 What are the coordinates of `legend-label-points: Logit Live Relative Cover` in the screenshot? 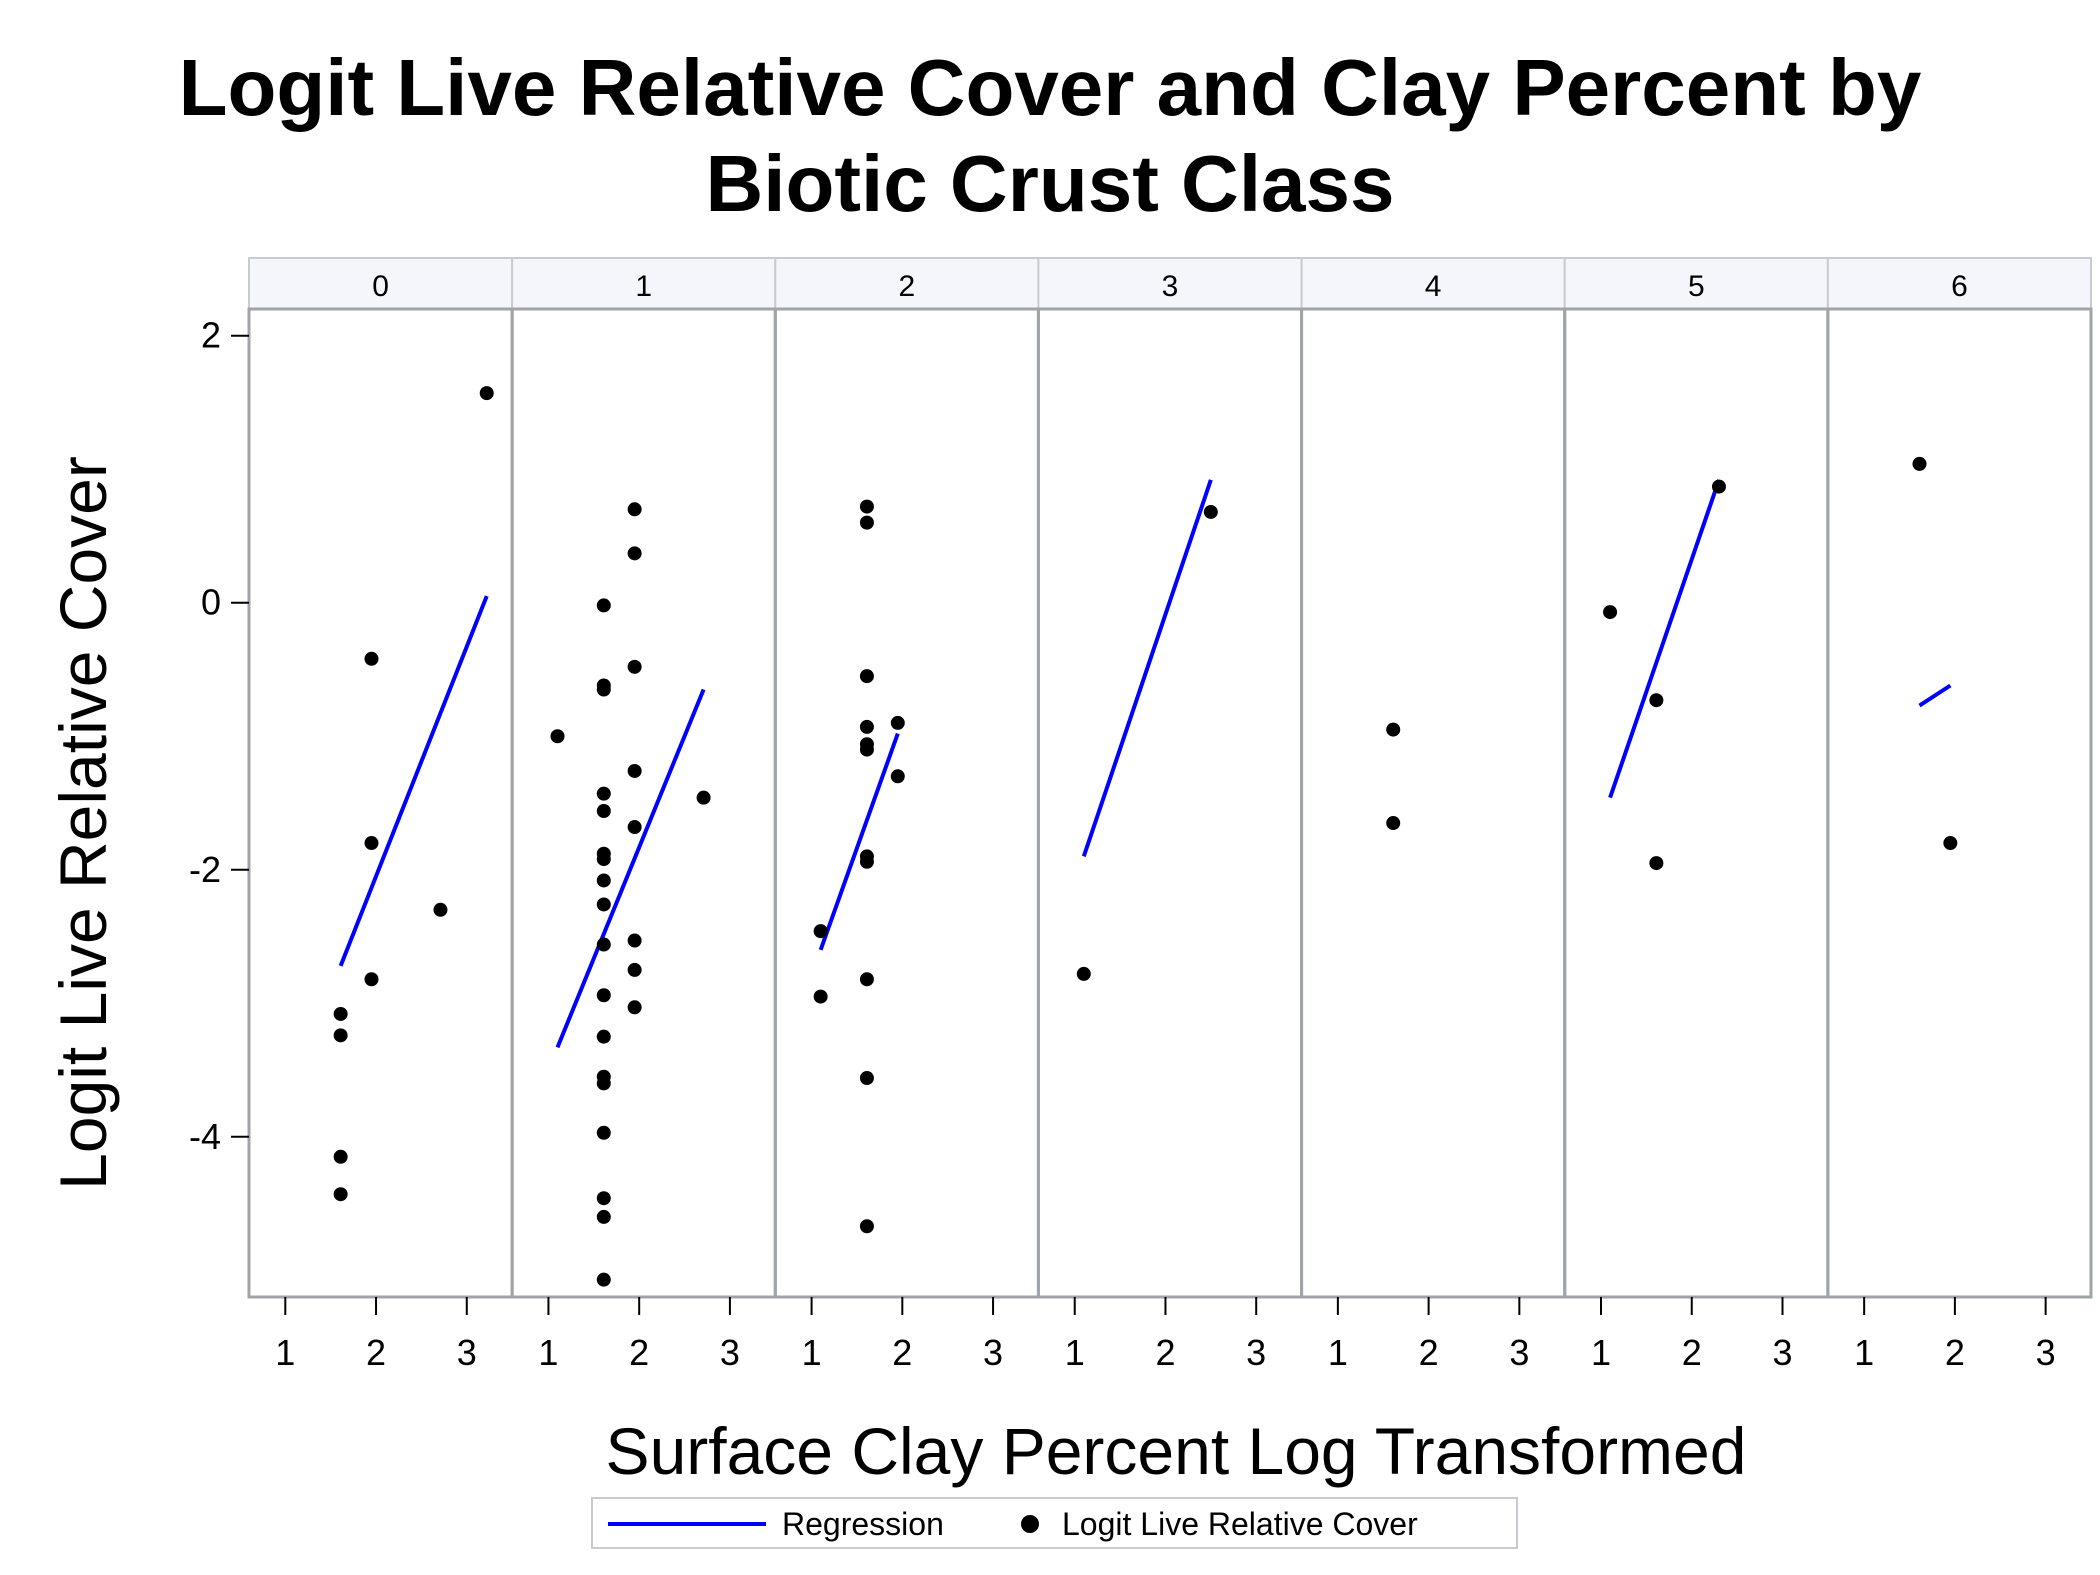 It's located at (1240, 1524).